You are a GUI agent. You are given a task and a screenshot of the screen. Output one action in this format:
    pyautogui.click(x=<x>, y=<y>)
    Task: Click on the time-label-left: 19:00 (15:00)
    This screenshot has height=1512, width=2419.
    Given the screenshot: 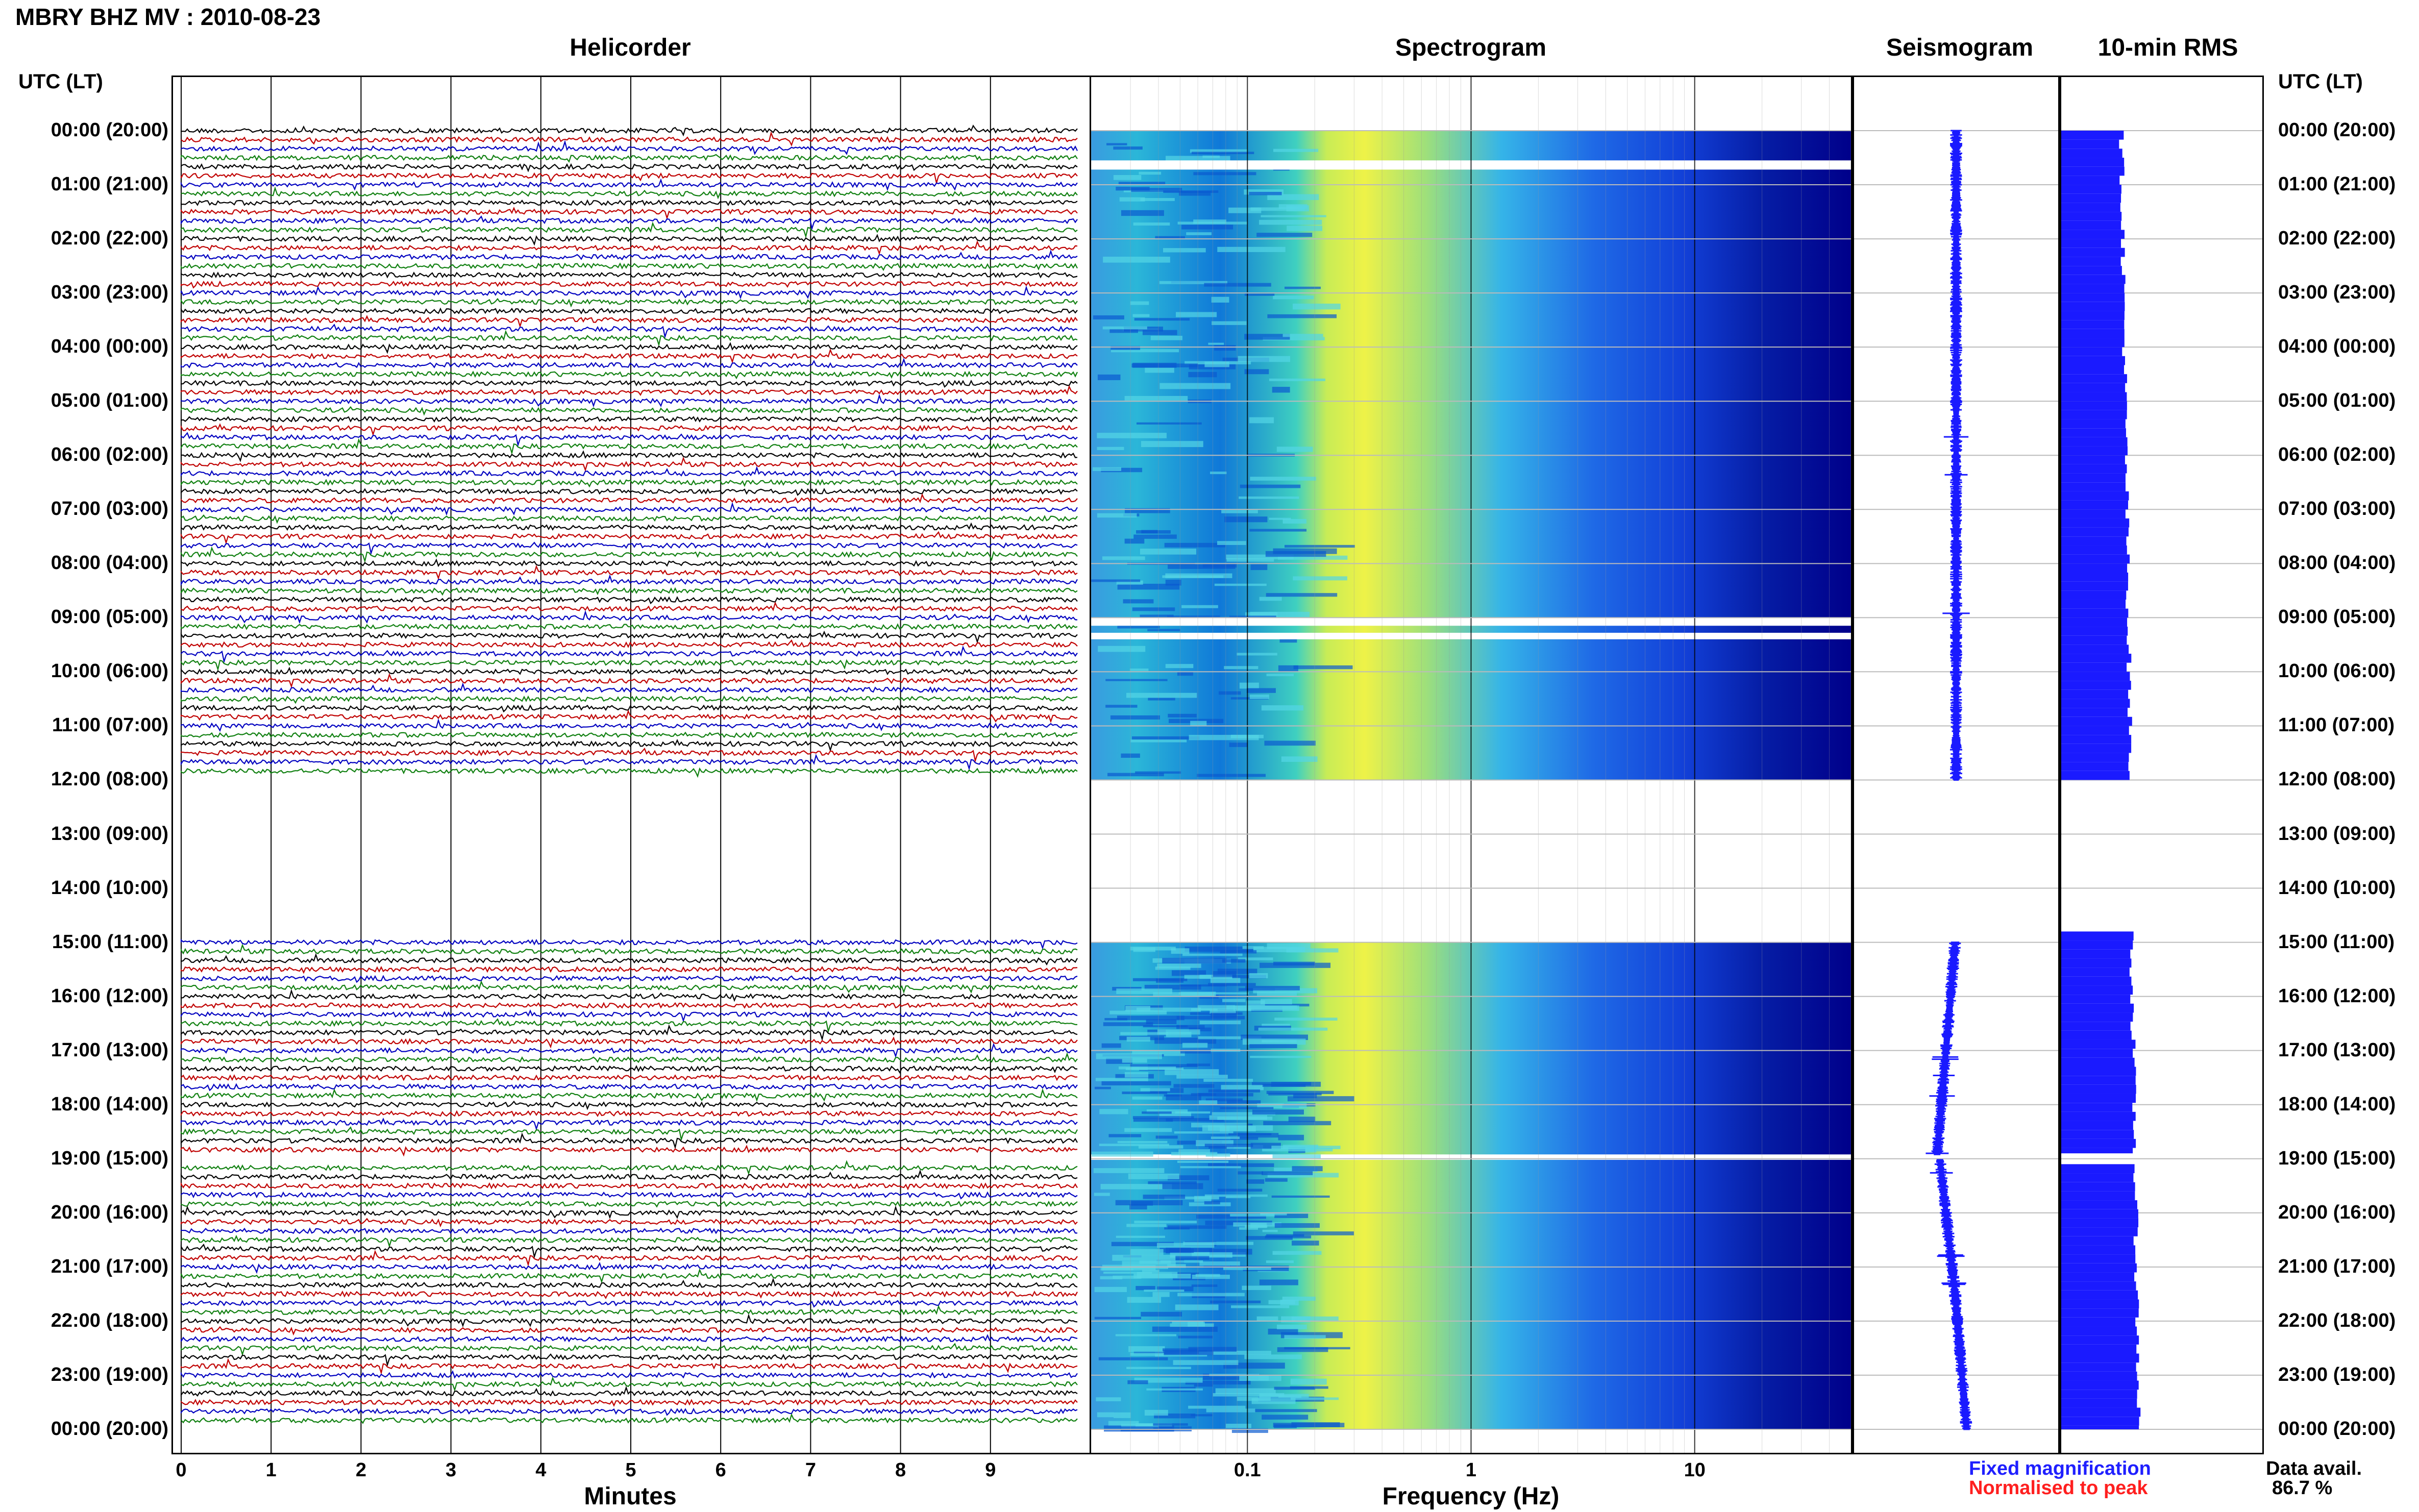 What is the action you would take?
    pyautogui.click(x=109, y=1158)
    